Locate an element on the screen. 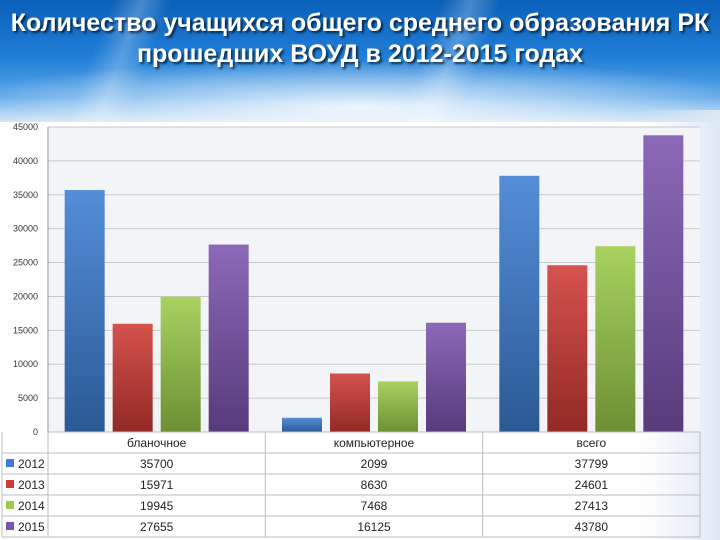  legend-label: 2012 is located at coordinates (31, 464).